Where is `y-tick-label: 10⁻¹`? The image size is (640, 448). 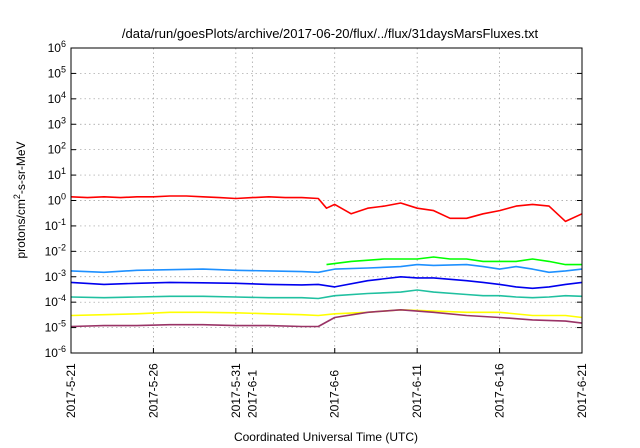
y-tick-label: 10⁻¹ is located at coordinates (55, 225).